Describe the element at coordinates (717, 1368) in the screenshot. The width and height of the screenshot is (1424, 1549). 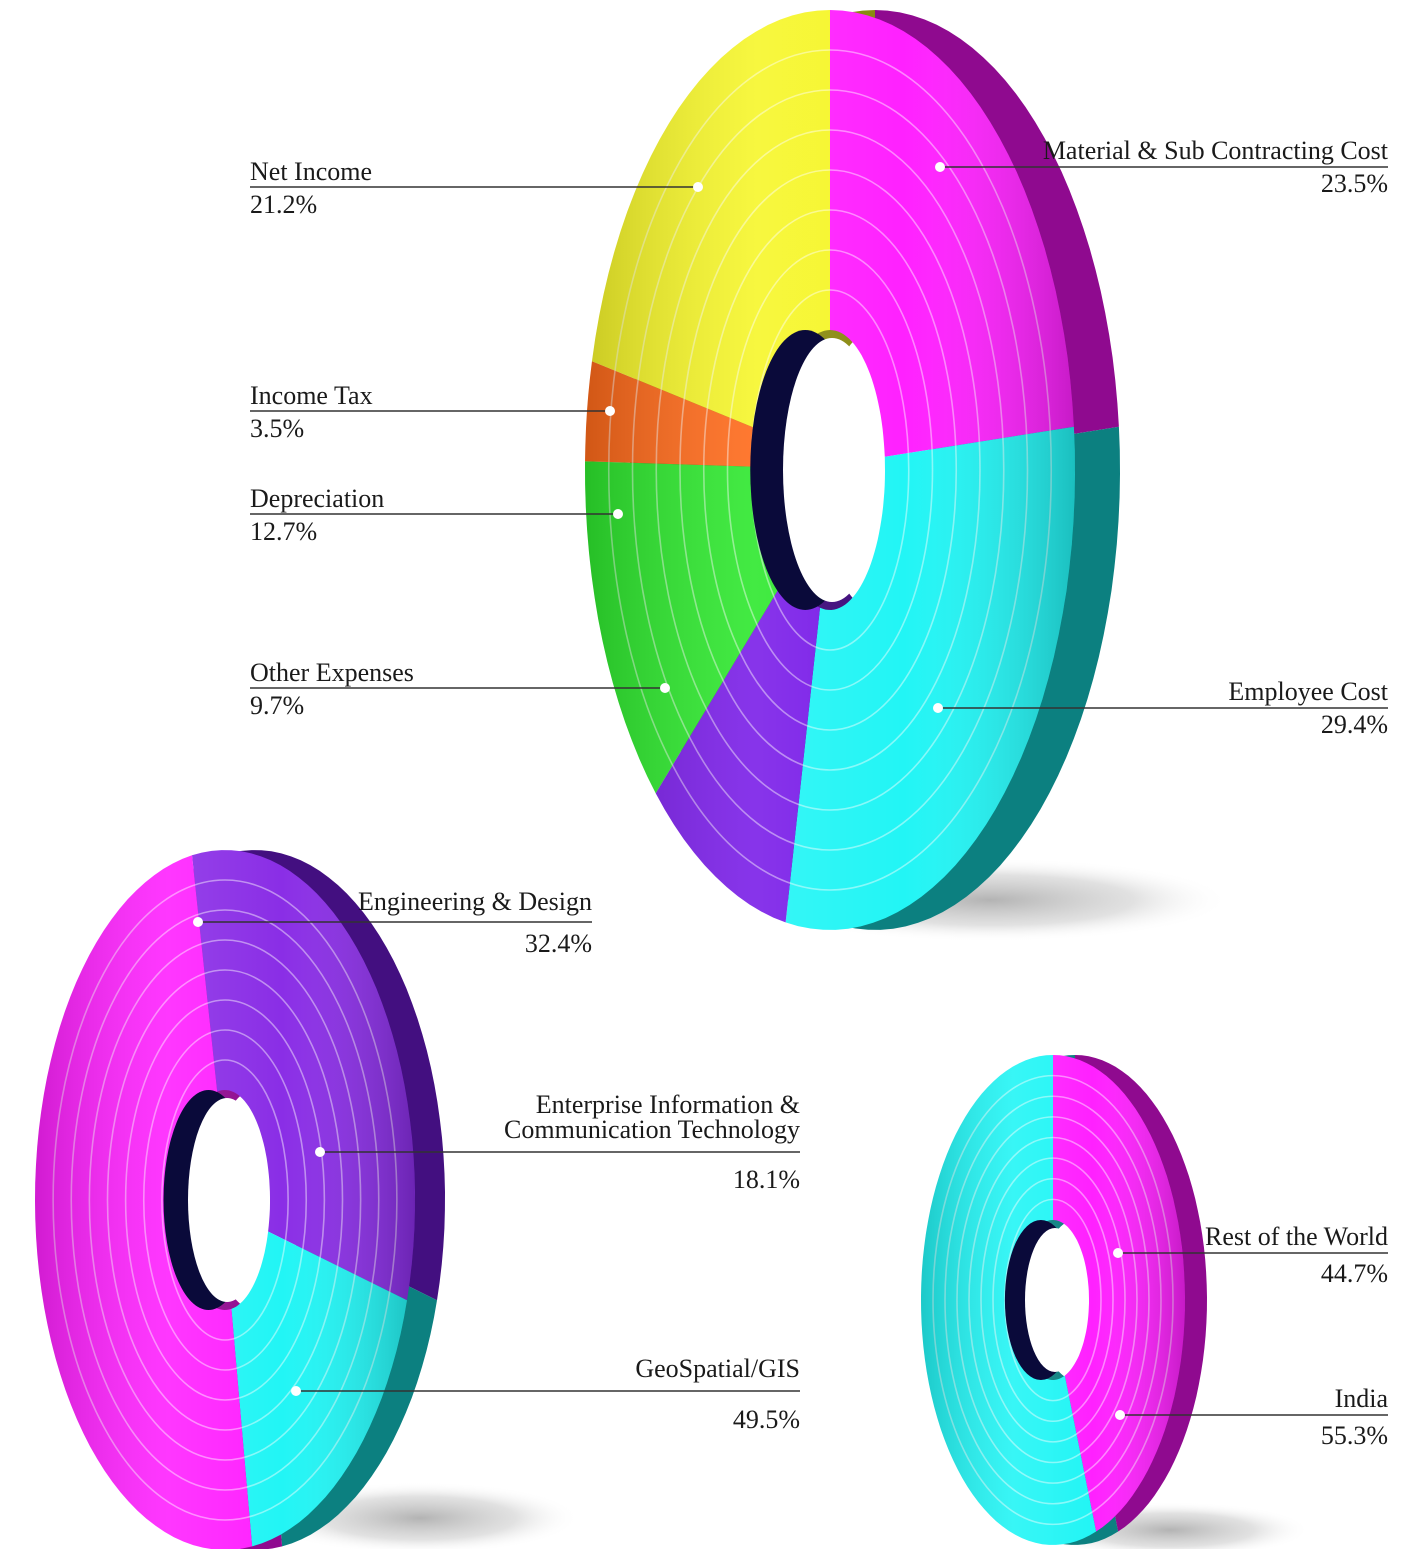
I see `slice-label-geospatial-gis: GeoSpatial/GIS` at that location.